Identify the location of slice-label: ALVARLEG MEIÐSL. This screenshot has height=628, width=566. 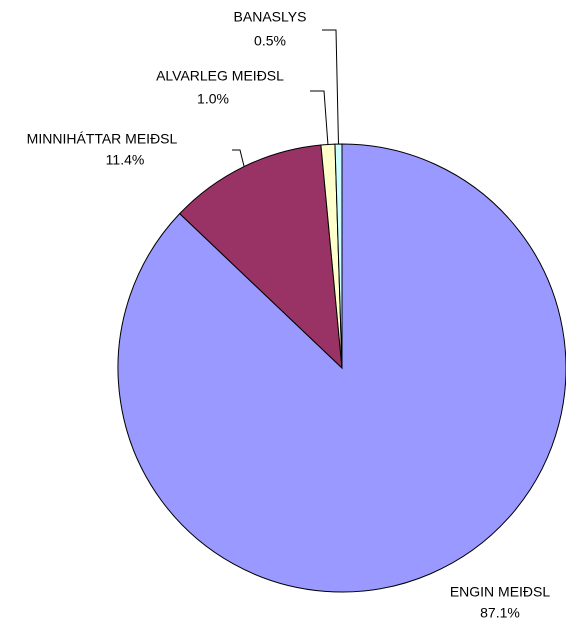
(220, 76).